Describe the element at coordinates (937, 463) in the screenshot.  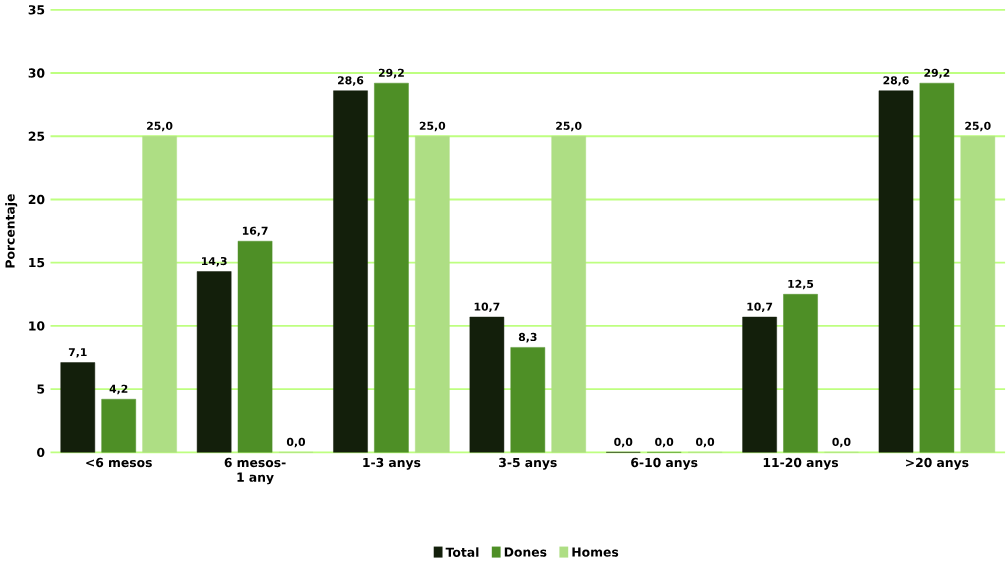
I see `x-tick-label: >20 anys` at that location.